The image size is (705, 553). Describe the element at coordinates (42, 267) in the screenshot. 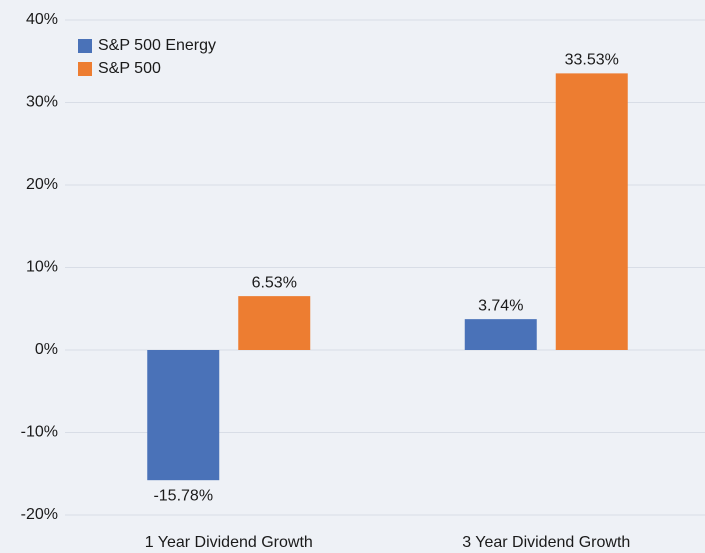

I see `y-tick-label: 10%` at that location.